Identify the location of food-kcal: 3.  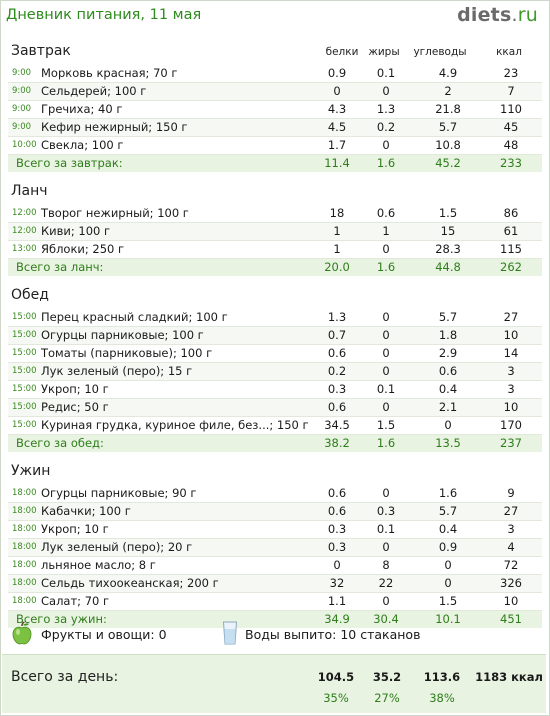
(511, 371).